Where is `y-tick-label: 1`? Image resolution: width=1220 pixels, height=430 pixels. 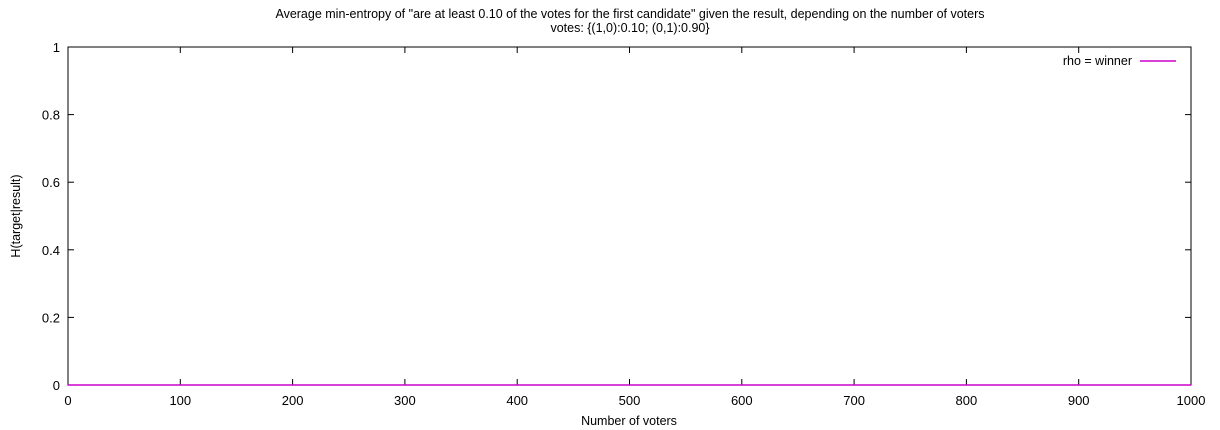 y-tick-label: 1 is located at coordinates (56, 47).